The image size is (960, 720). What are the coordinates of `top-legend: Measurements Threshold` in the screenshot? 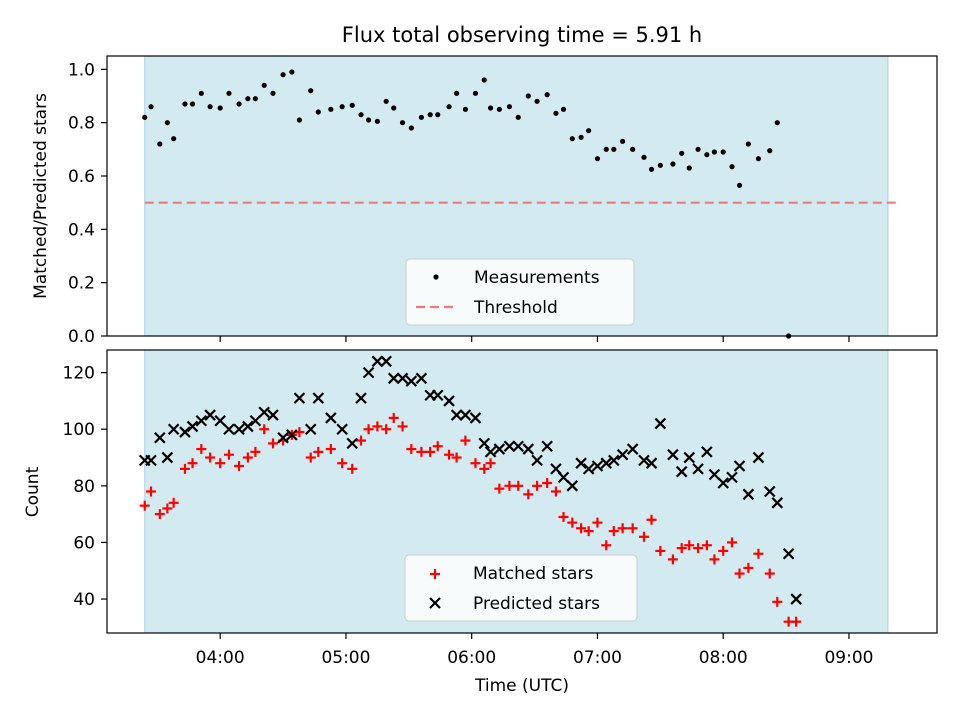 It's located at (520, 292).